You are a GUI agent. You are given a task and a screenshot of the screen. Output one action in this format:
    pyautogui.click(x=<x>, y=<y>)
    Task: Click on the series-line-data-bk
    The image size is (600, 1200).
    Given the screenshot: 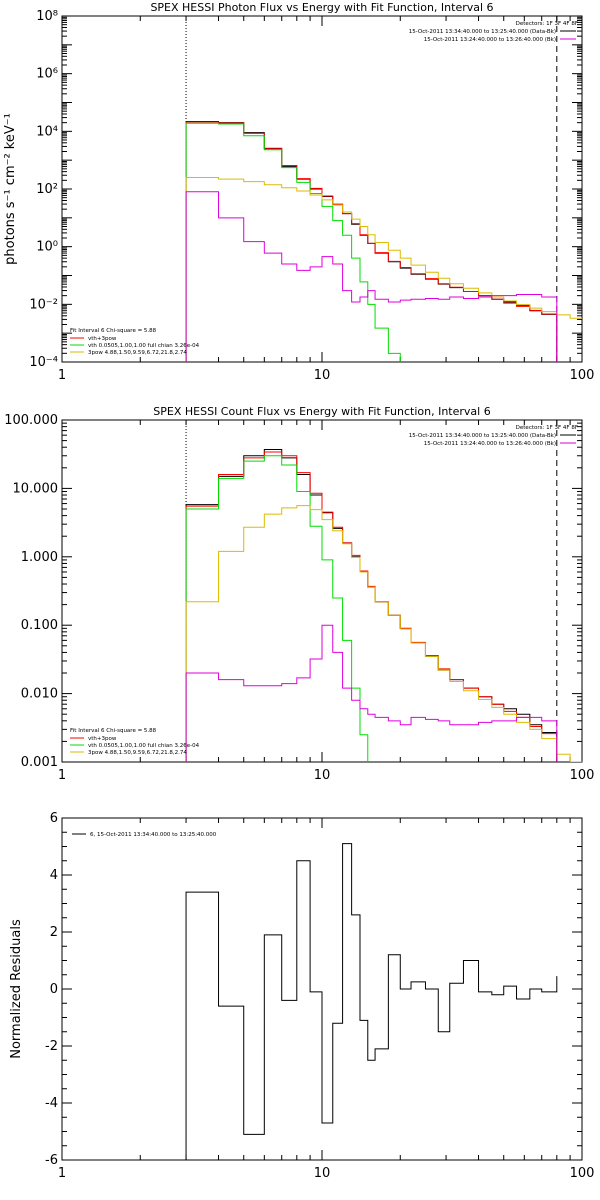 What is the action you would take?
    pyautogui.click(x=371, y=241)
    